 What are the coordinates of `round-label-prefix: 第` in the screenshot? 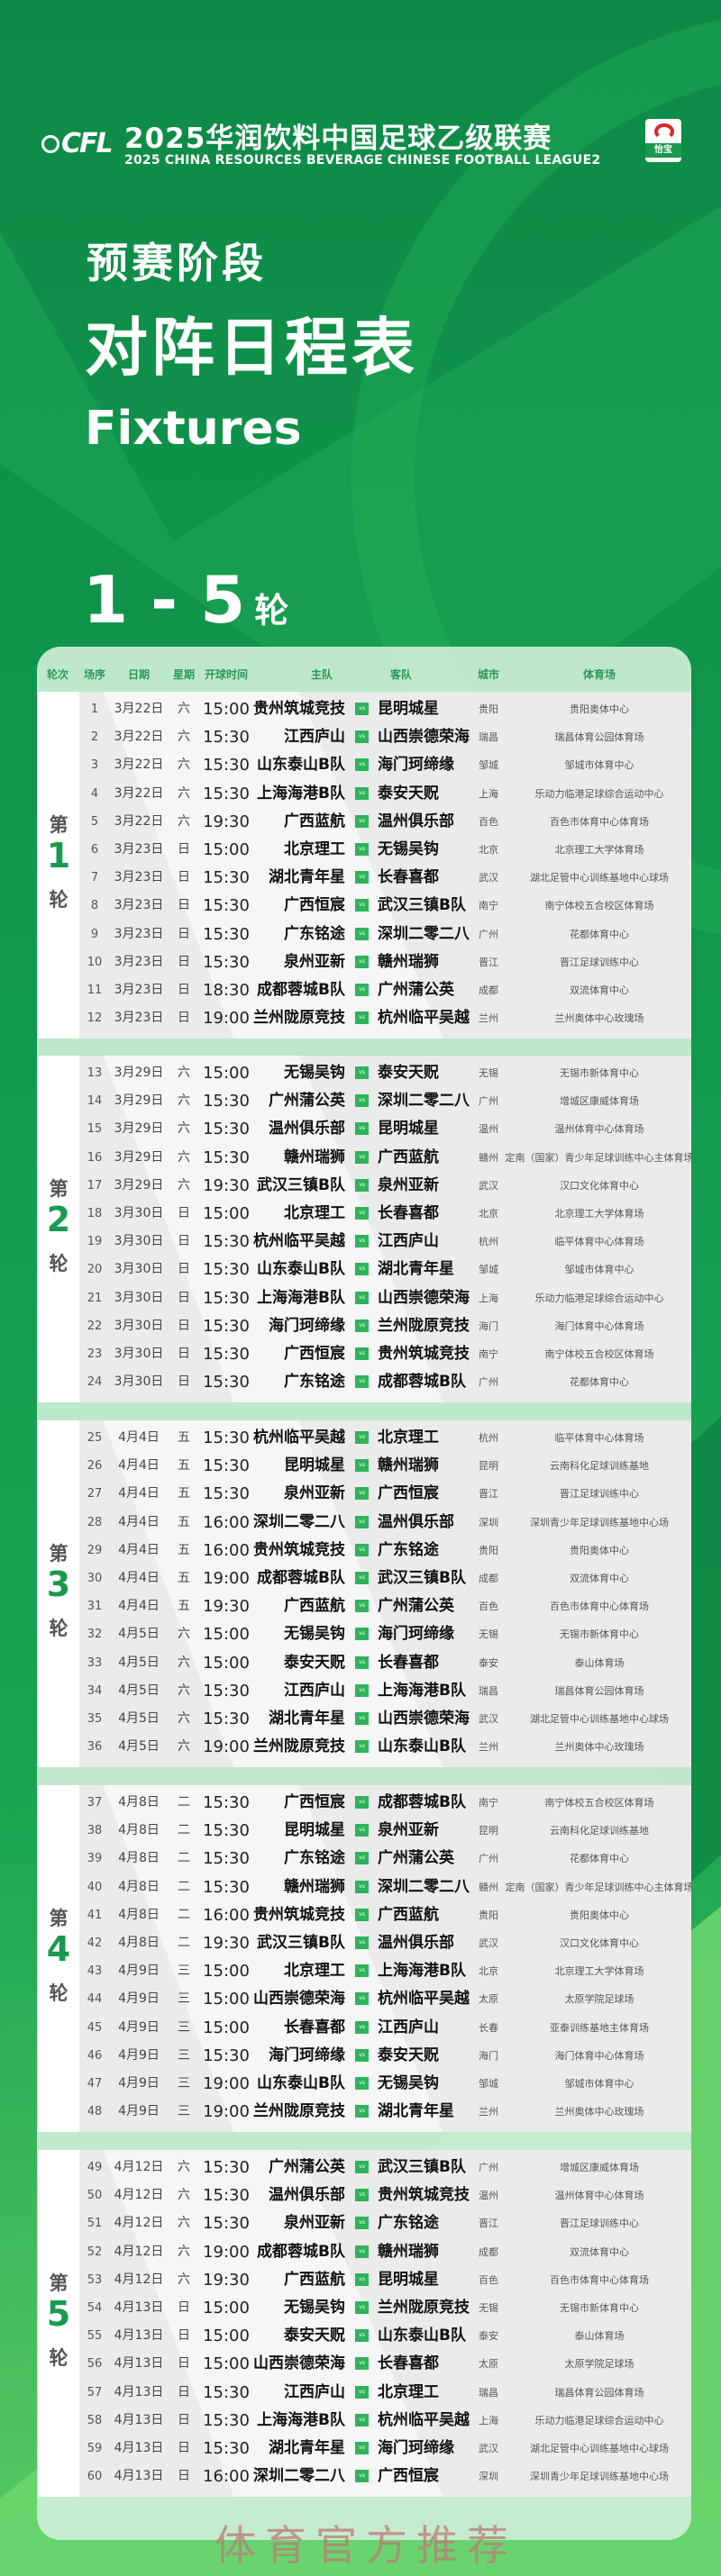 It's located at (58, 1189).